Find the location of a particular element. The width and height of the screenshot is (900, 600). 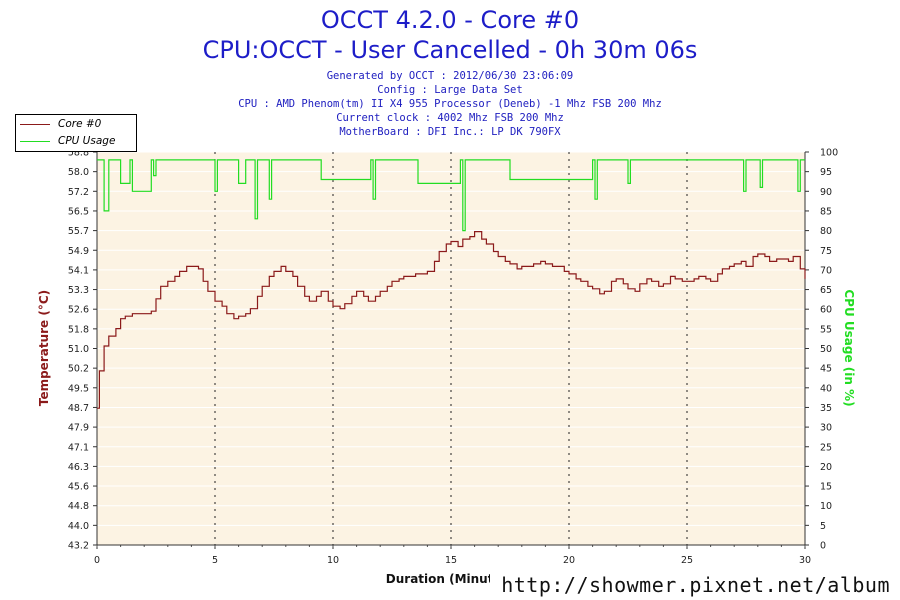

x-tick-label: 25 is located at coordinates (687, 560).